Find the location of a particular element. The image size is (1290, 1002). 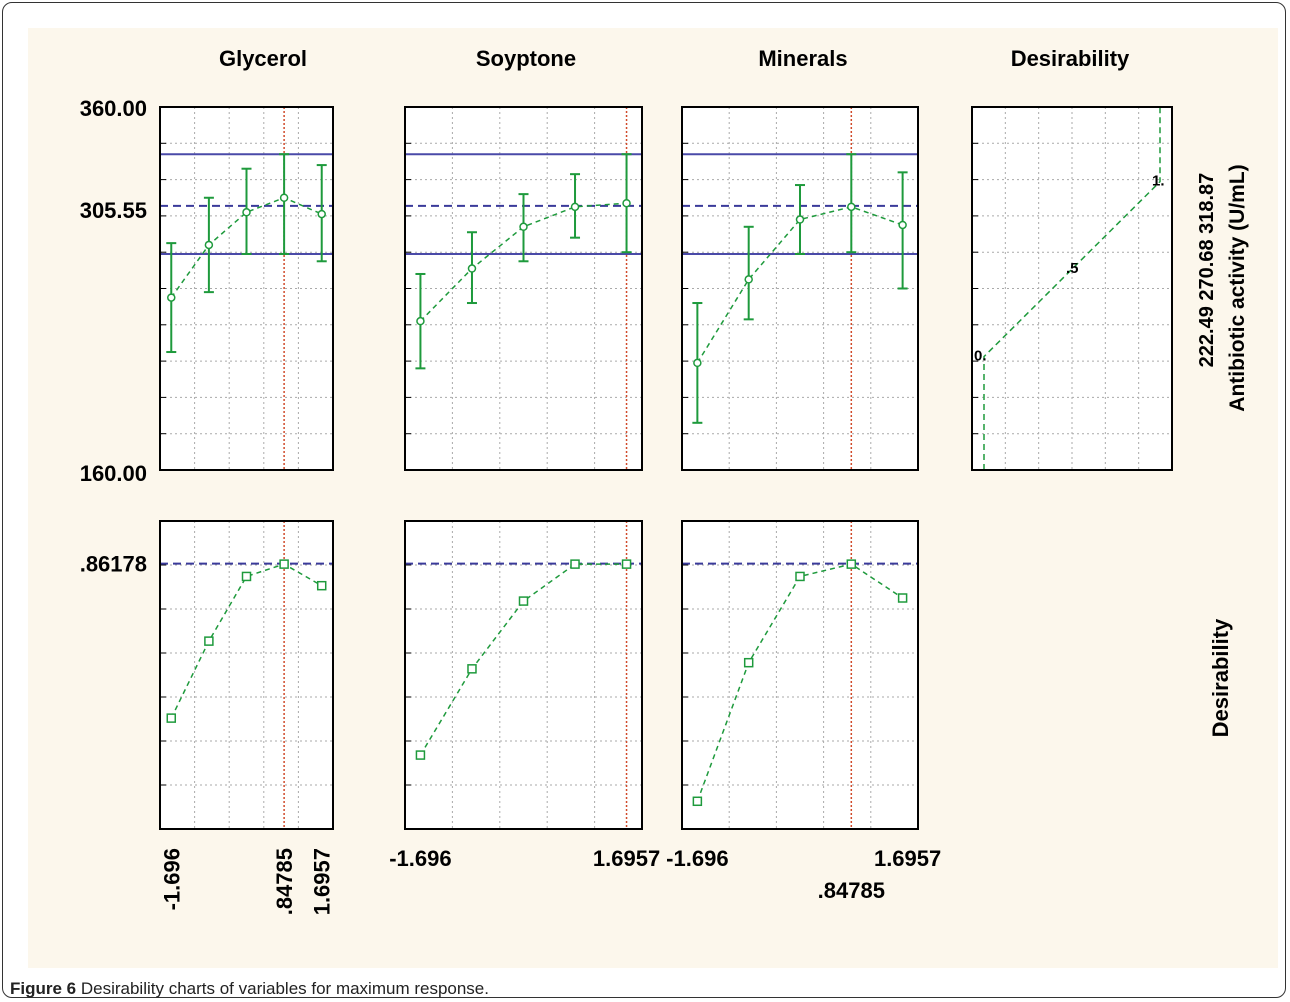

plot-area-soyptone-response is located at coordinates (523, 288).